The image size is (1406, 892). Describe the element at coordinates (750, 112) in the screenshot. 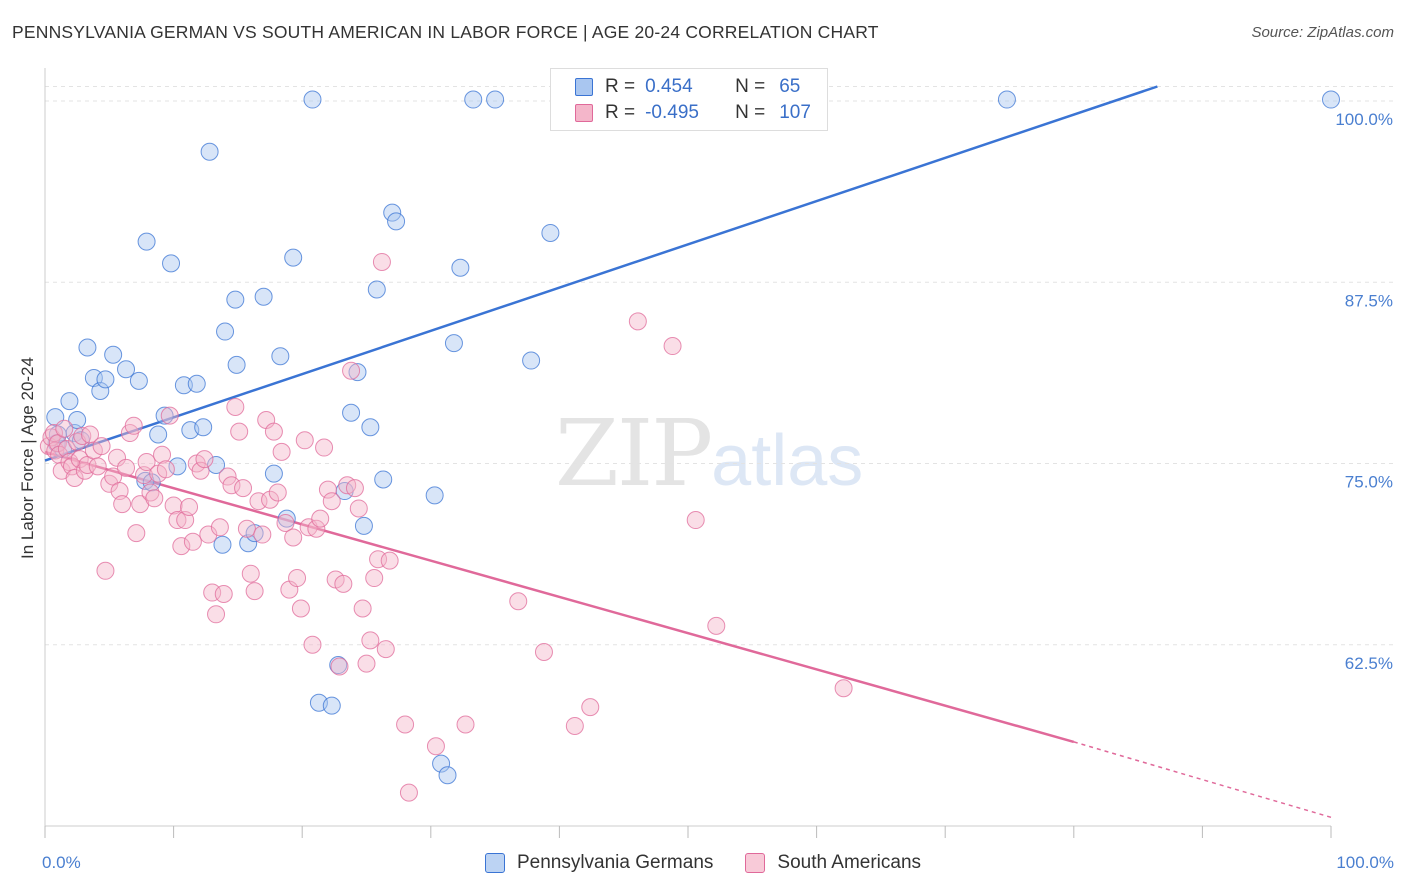

I see `legend-n-label: N =` at that location.